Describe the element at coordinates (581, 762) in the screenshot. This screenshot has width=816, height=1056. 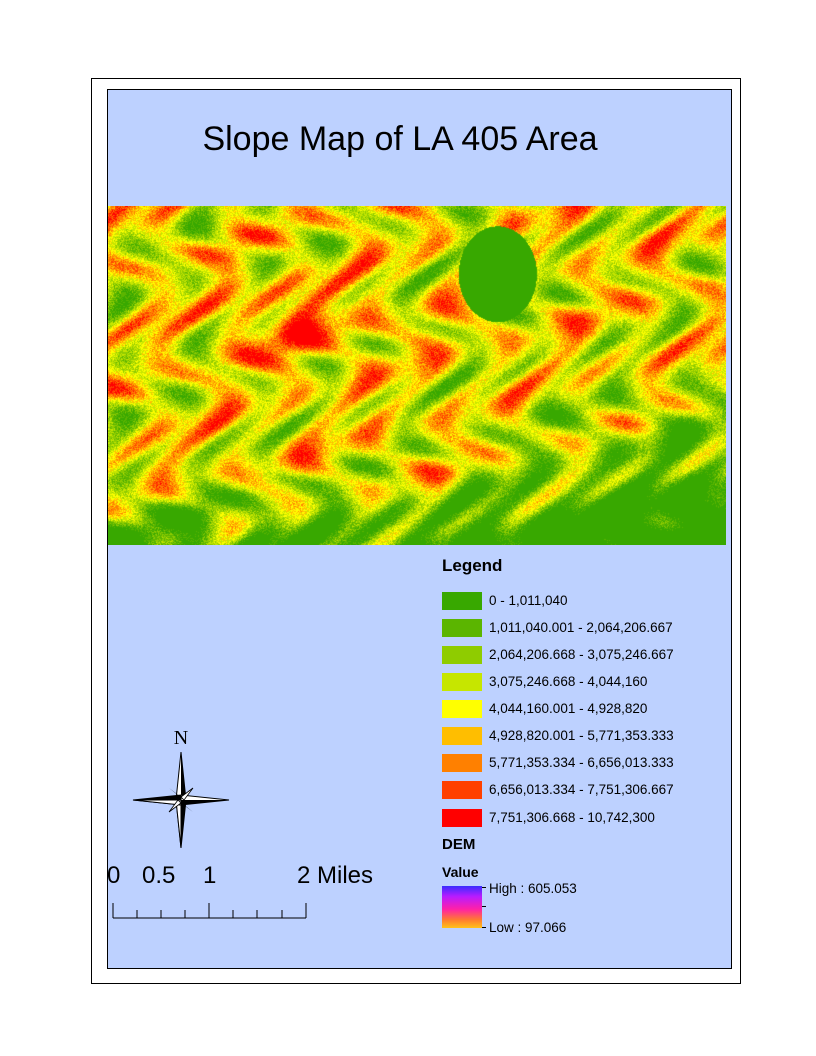
I see `legend-label: 5,771,353.334 - 6,656,013.333` at that location.